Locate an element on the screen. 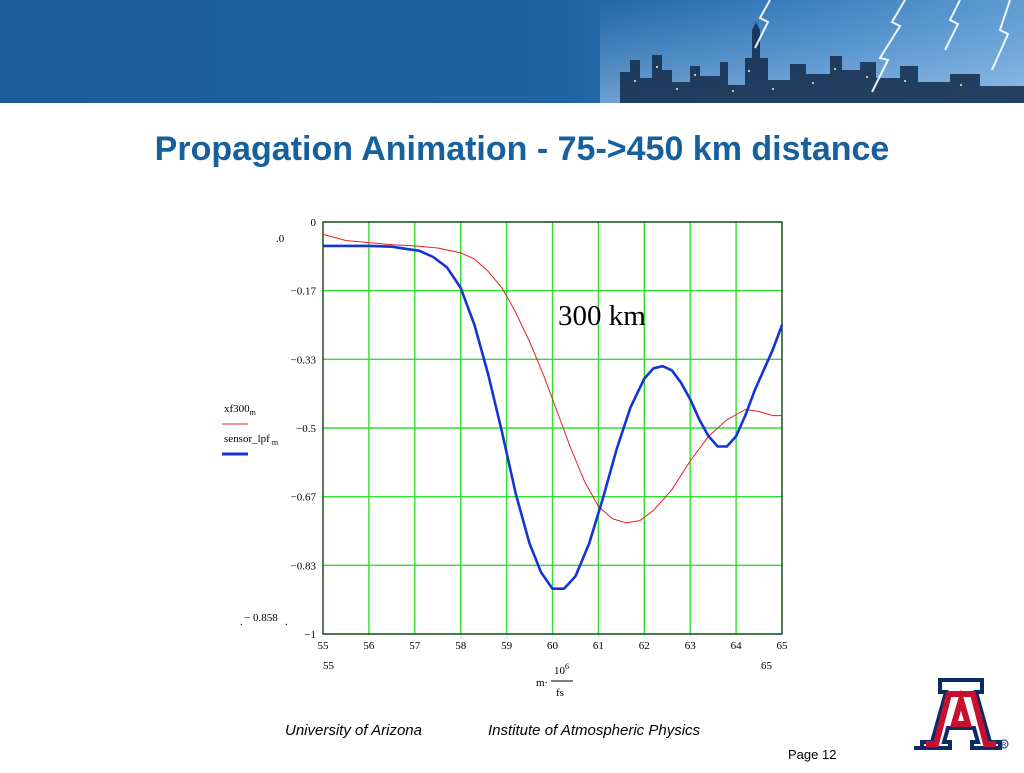 This screenshot has width=1024, height=773. footer-university: University of Arizona is located at coordinates (353, 730).